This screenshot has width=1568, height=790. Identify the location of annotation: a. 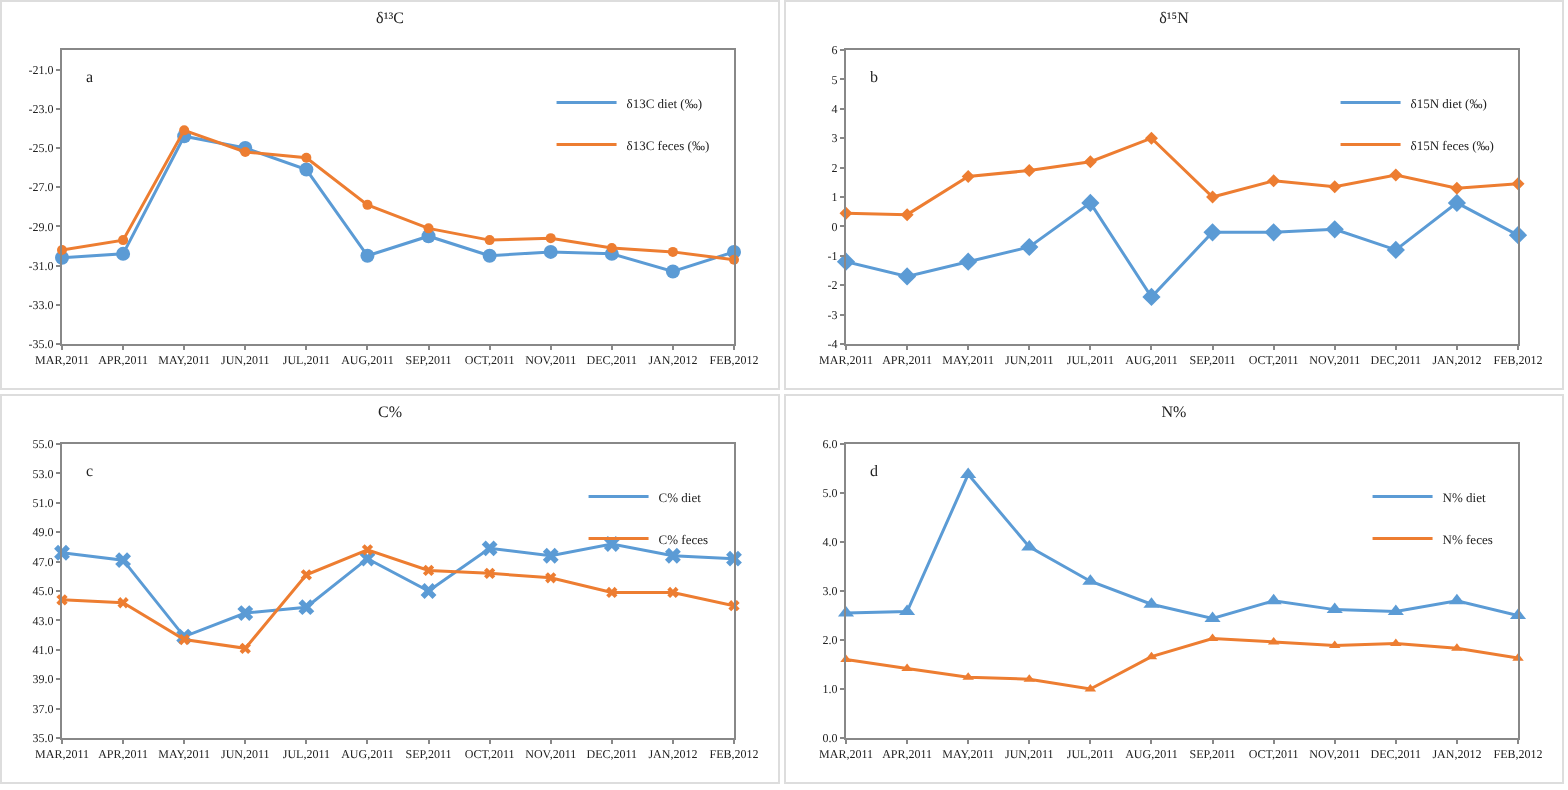
(90, 77).